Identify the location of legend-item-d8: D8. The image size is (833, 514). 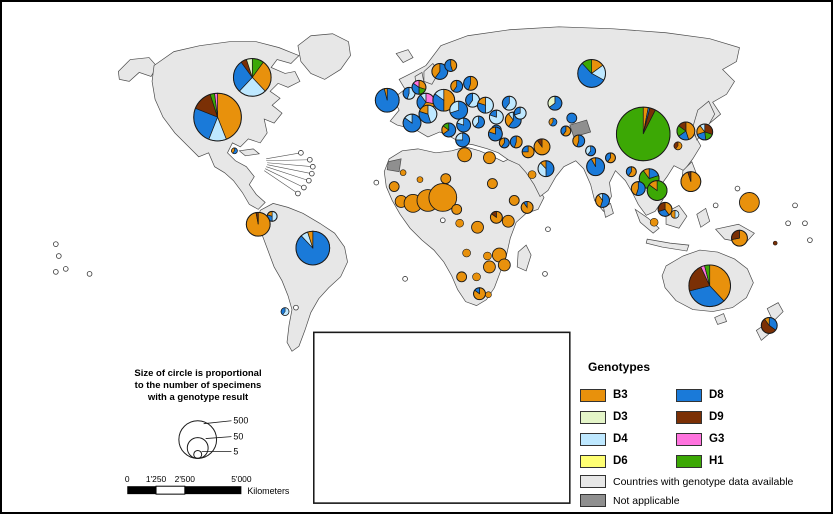
(724, 395).